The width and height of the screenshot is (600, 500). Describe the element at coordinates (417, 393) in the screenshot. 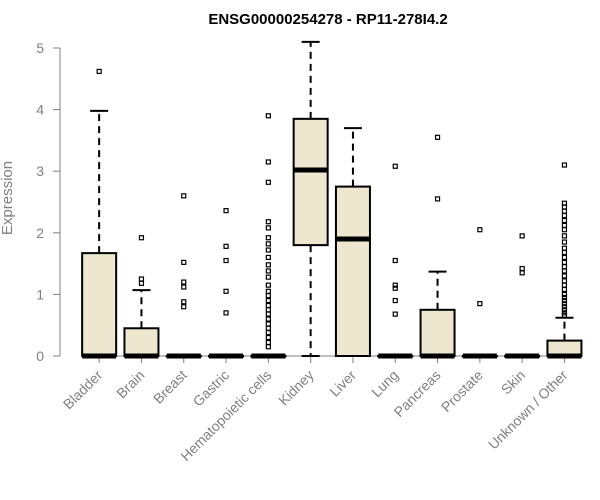

I see `x-tick-label: Pancreas` at that location.